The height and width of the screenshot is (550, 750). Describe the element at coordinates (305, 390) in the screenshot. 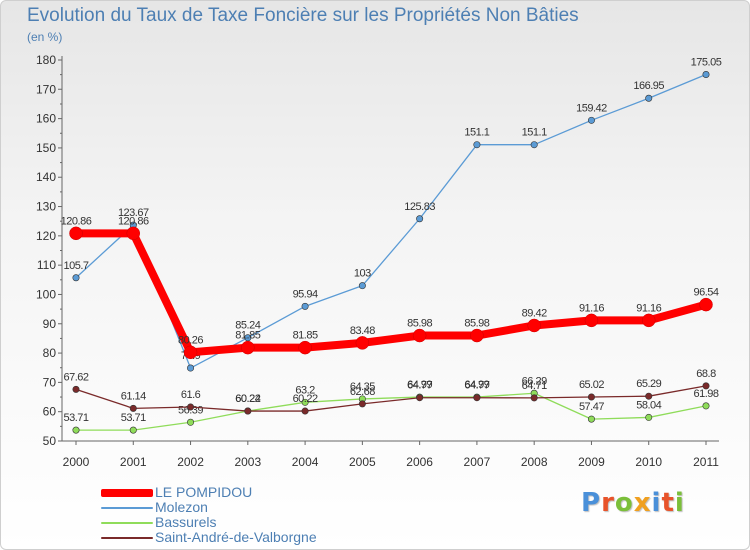

I see `data-label-bassurels: 63.2` at that location.